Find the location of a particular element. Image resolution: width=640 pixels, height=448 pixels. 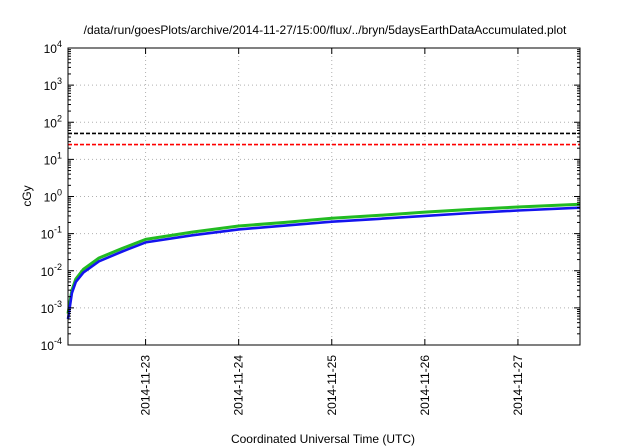

y-tick-label: 10⁴ is located at coordinates (53, 47).